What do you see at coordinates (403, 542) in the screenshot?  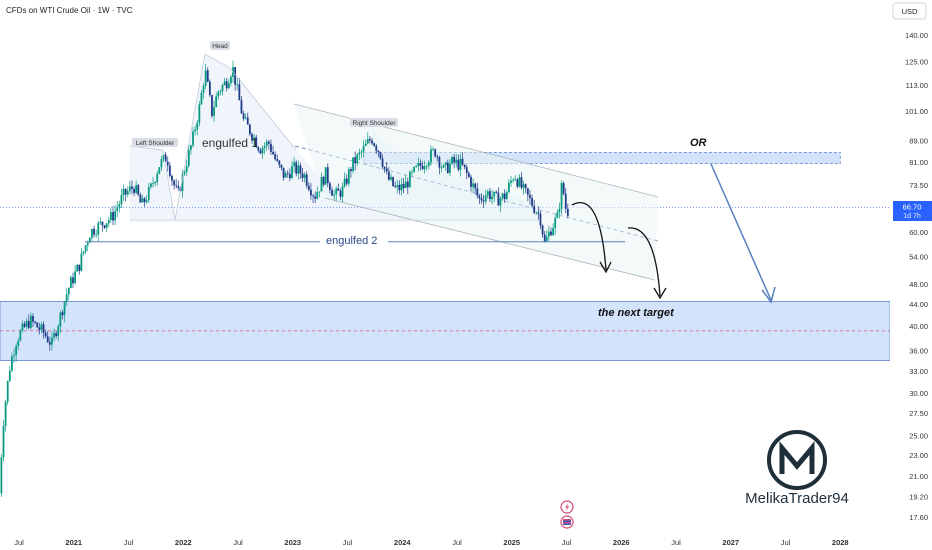 I see `time-tick-label: 2024` at bounding box center [403, 542].